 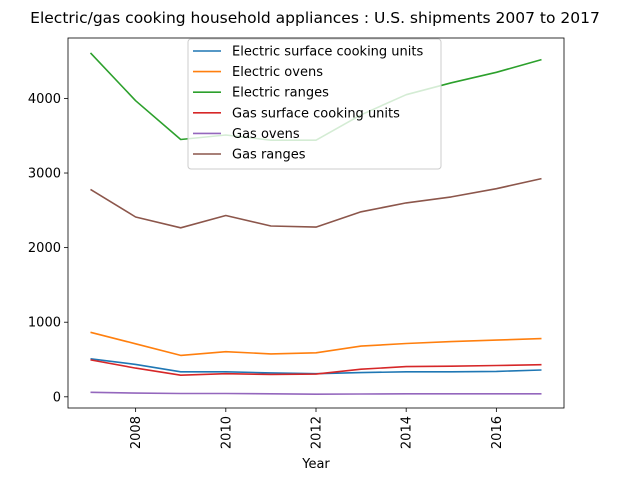 I want to click on legend-label: Gas ranges, so click(x=269, y=155).